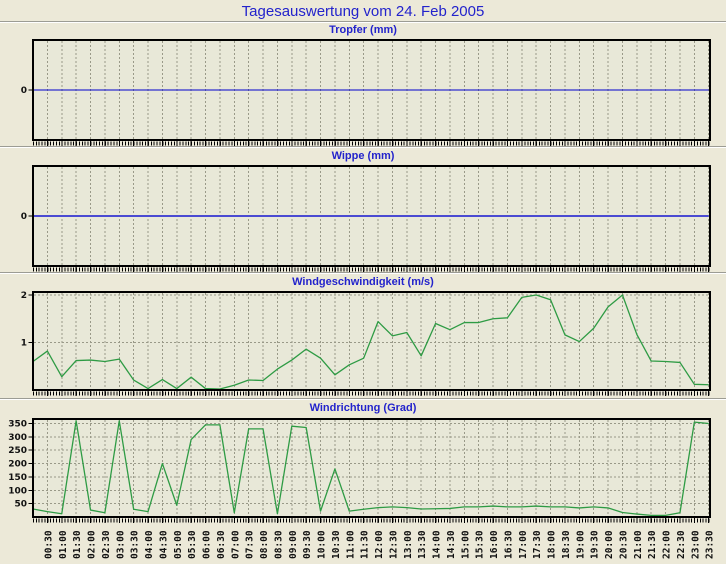  I want to click on x-axis-label: 22:00, so click(667, 544).